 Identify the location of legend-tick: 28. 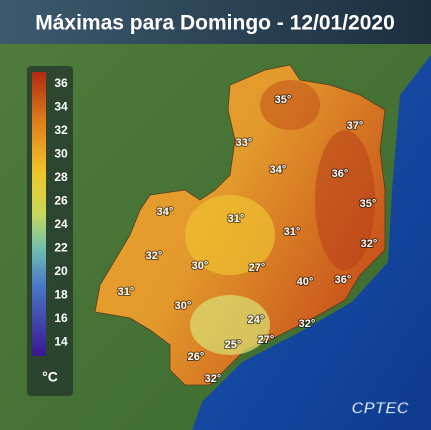
(61, 177).